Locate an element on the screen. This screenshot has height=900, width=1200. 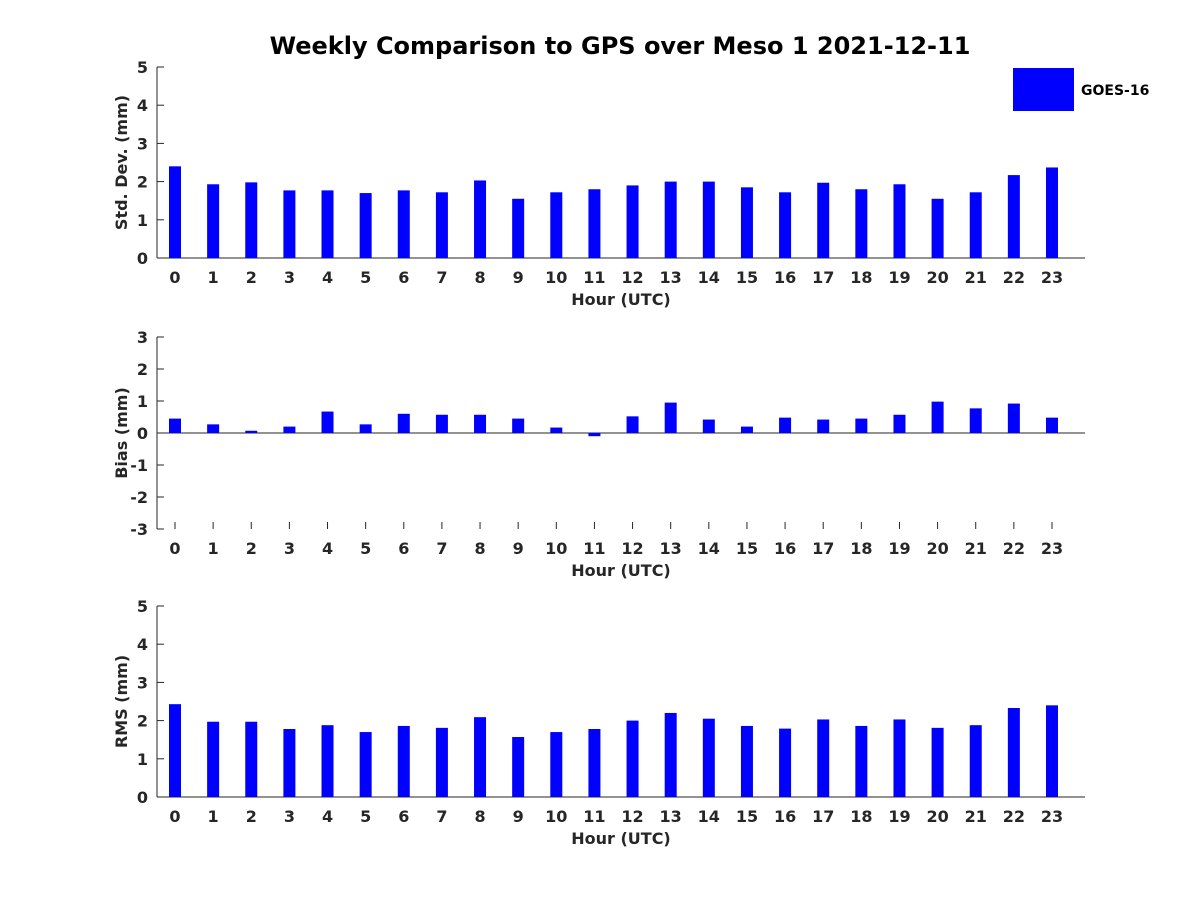
bias-xtick-label: 3 is located at coordinates (289, 548).